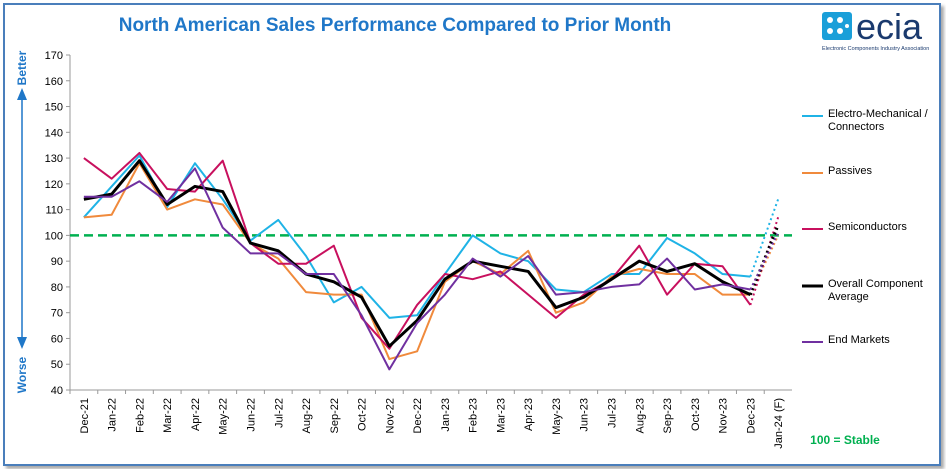 Image resolution: width=946 pixels, height=469 pixels. I want to click on x-tick-label: Dec-23, so click(751, 415).